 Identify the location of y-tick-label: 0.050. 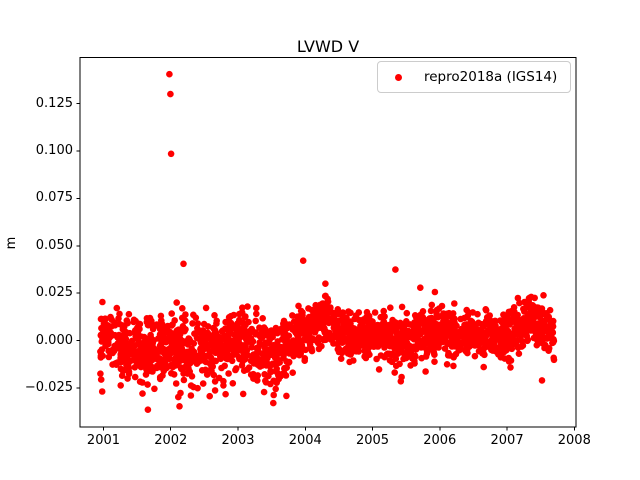
(54, 245).